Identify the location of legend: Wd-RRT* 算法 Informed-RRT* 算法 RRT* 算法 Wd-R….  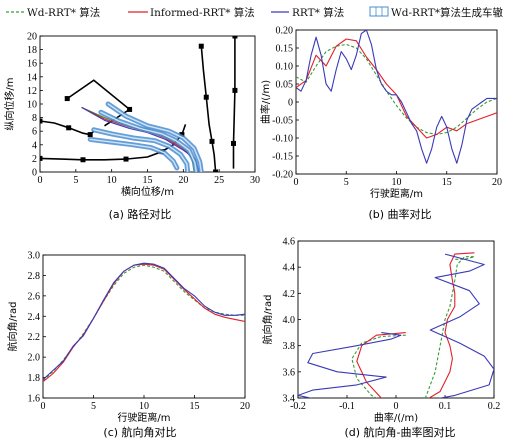
(254, 12).